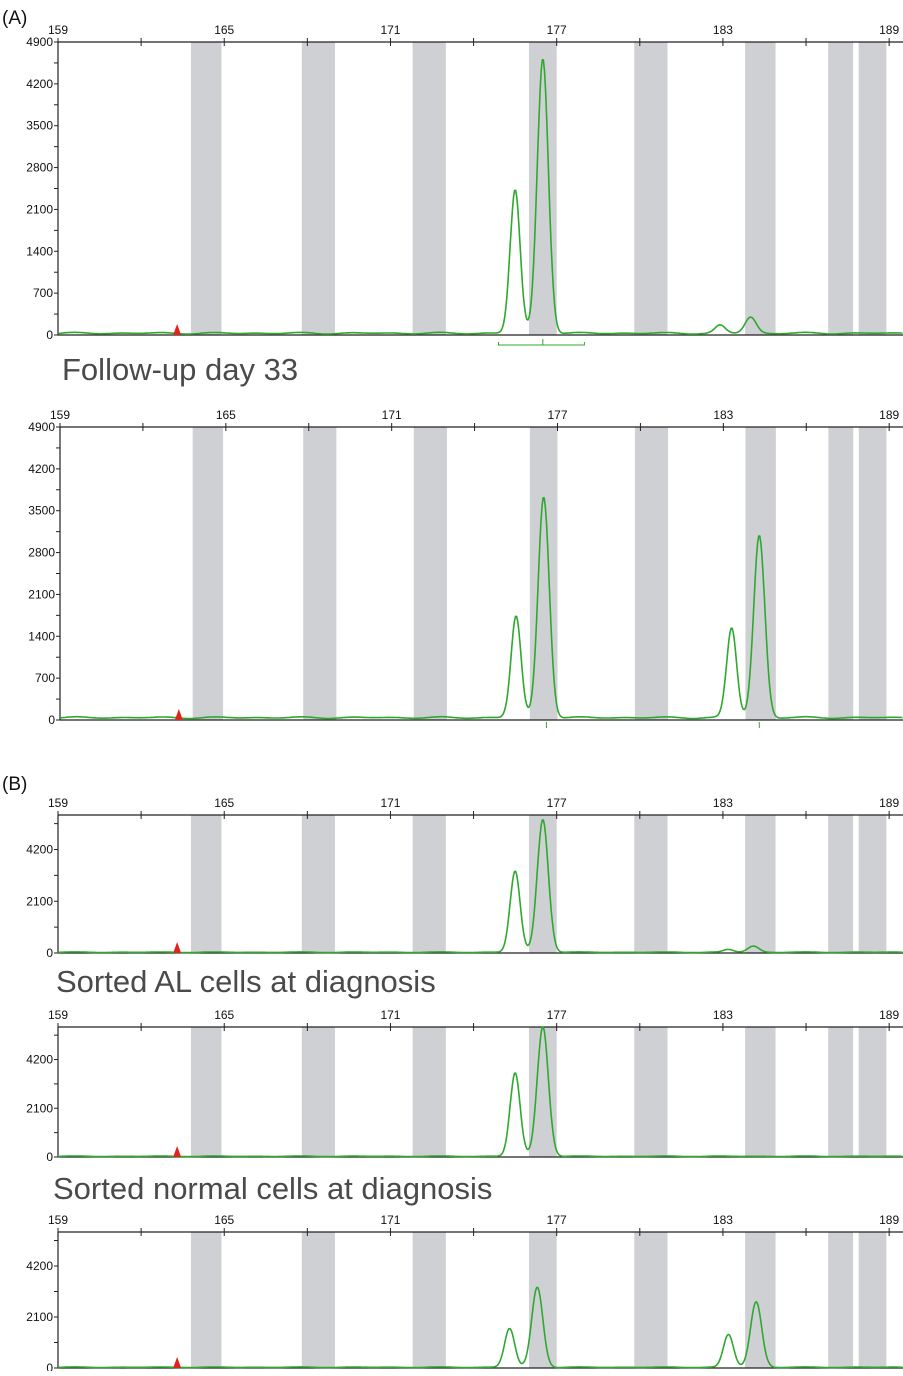  Describe the element at coordinates (14, 784) in the screenshot. I see `panel-label-b: (B)` at that location.